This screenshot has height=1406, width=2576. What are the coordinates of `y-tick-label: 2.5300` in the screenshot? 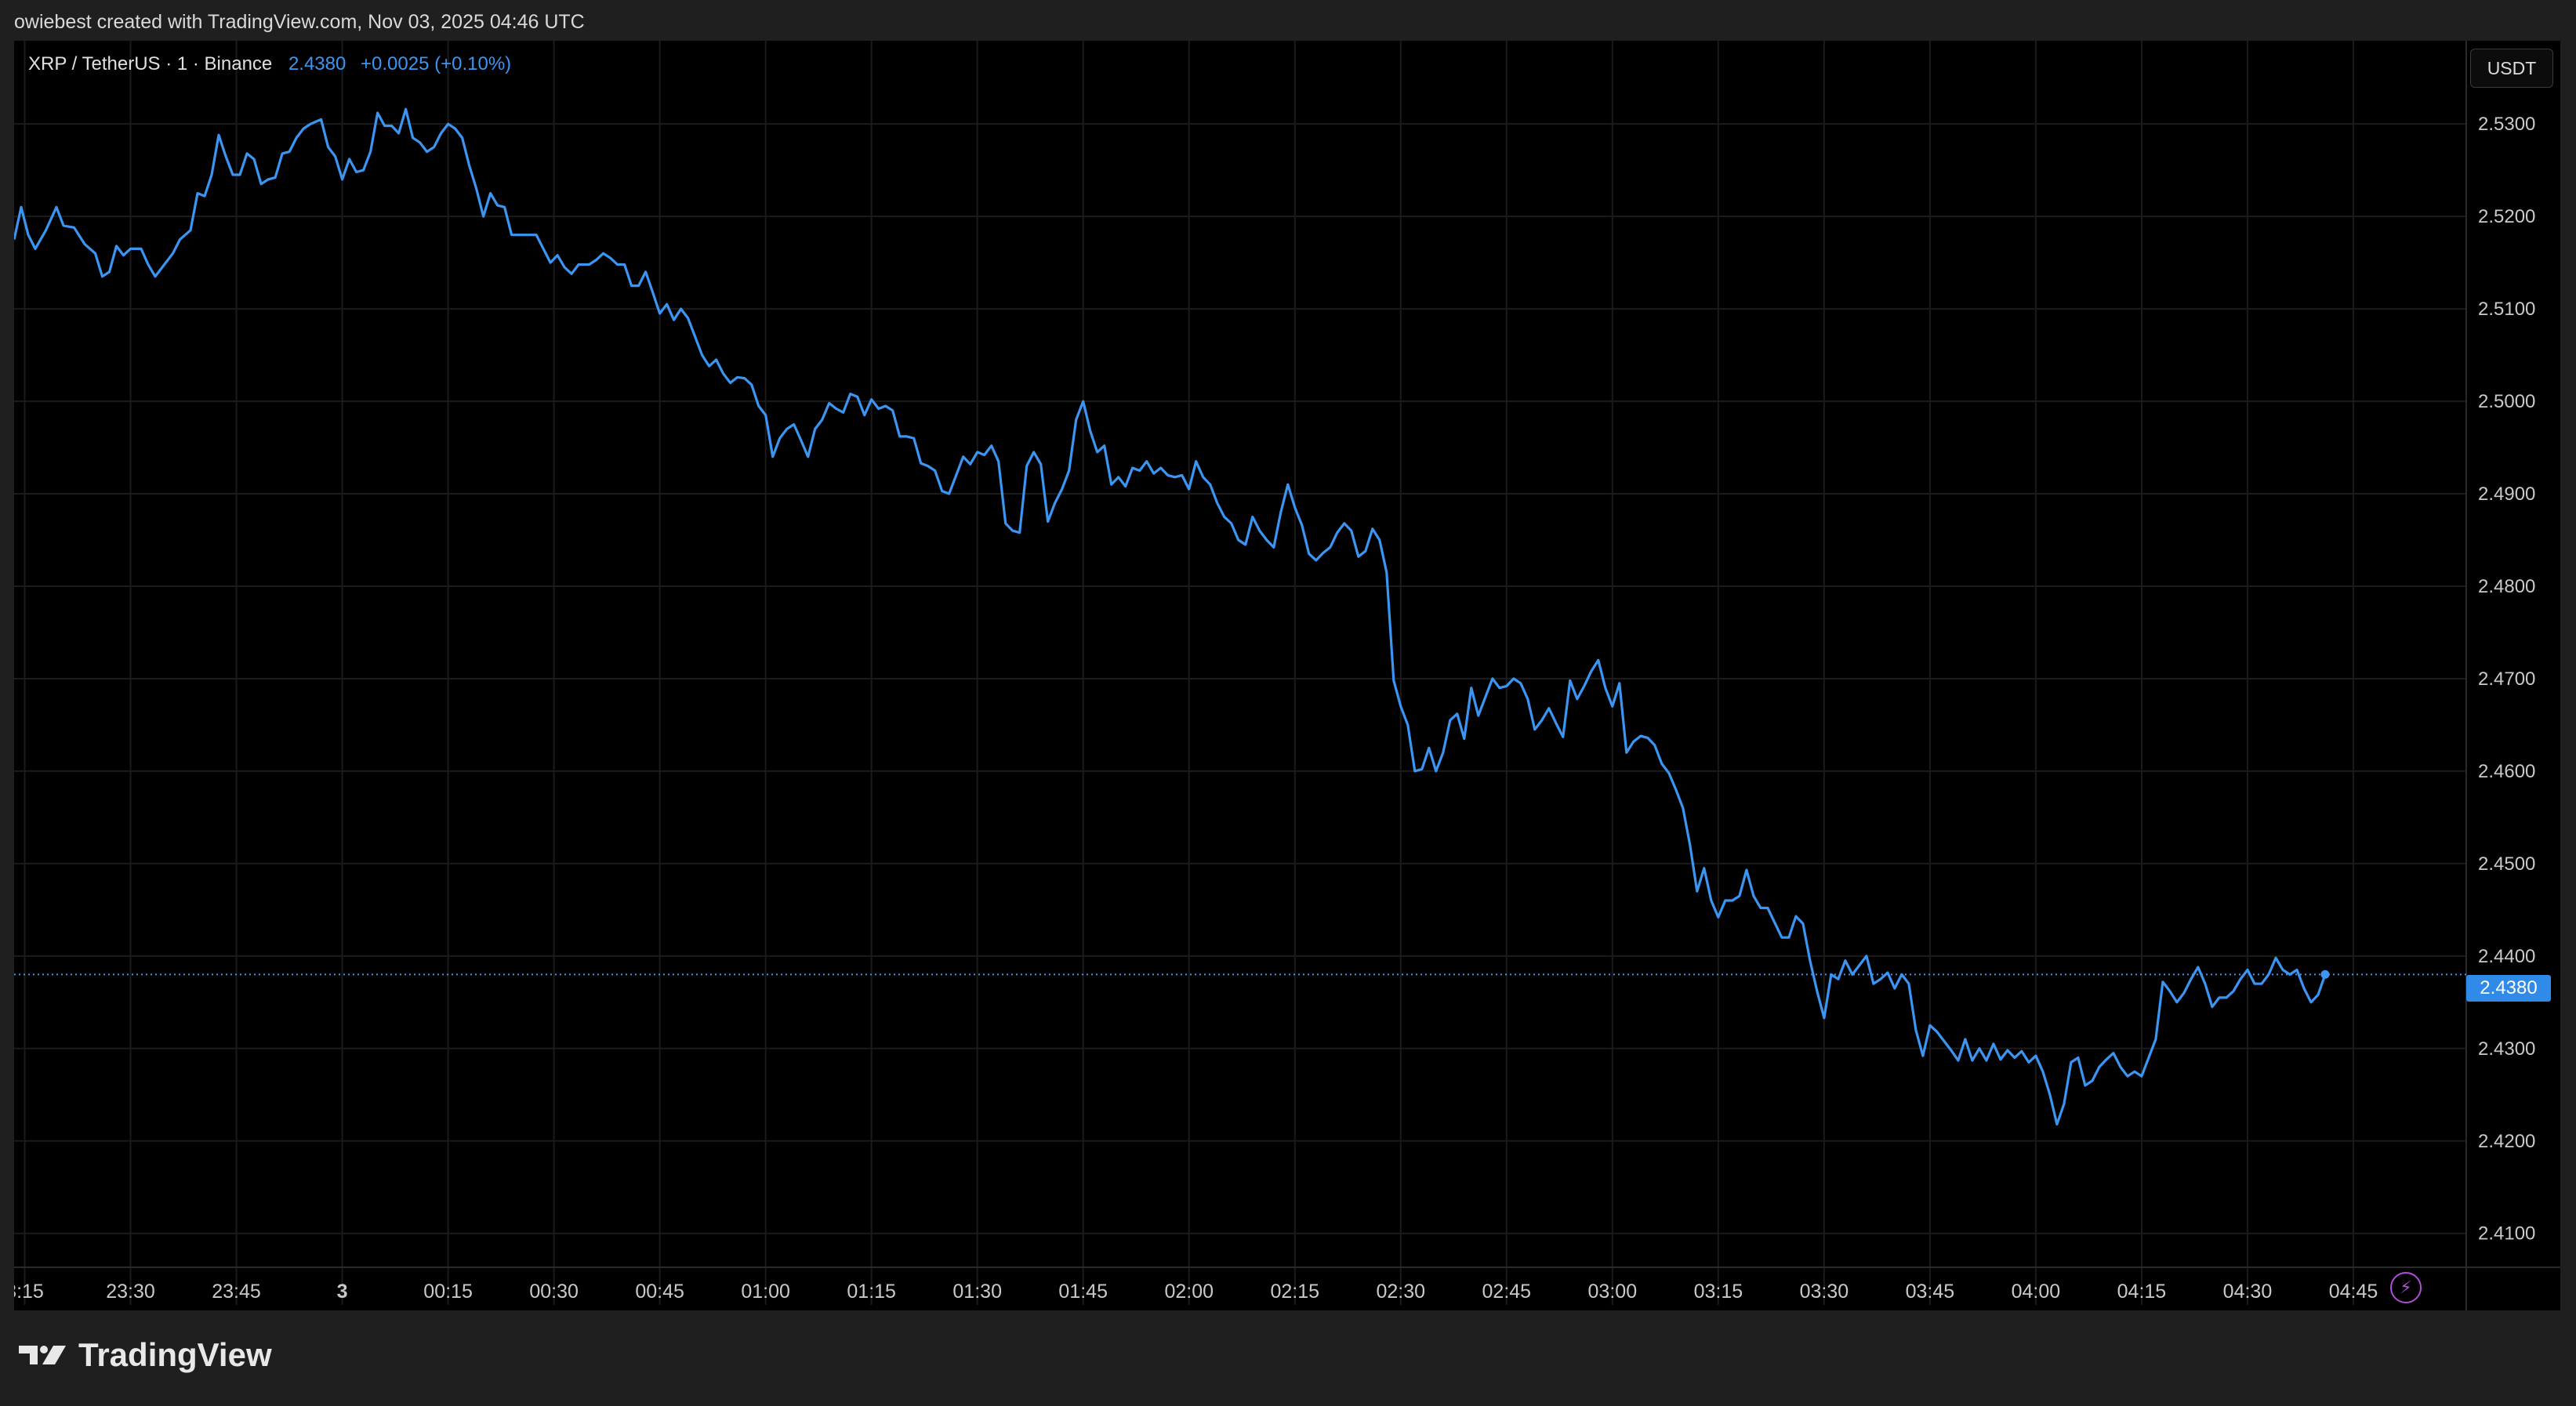 It's located at (2506, 124).